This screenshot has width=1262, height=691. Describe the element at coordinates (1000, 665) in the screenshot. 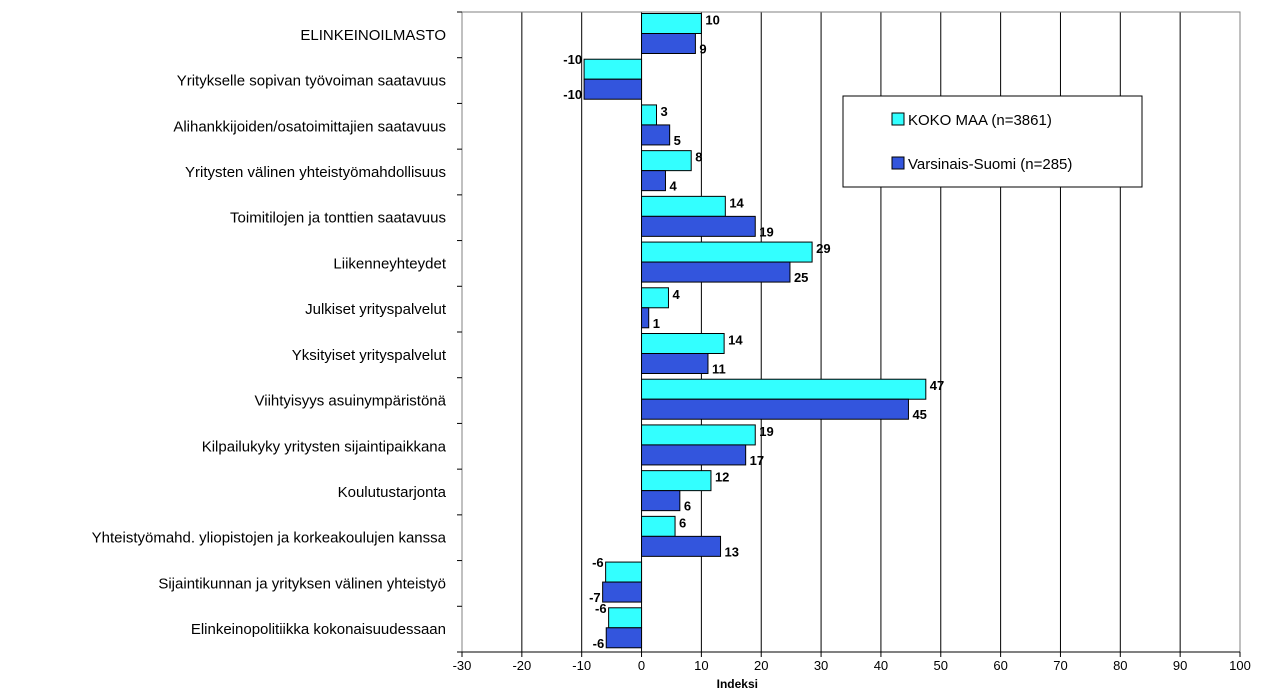

I see `x-tick-label: 60` at that location.